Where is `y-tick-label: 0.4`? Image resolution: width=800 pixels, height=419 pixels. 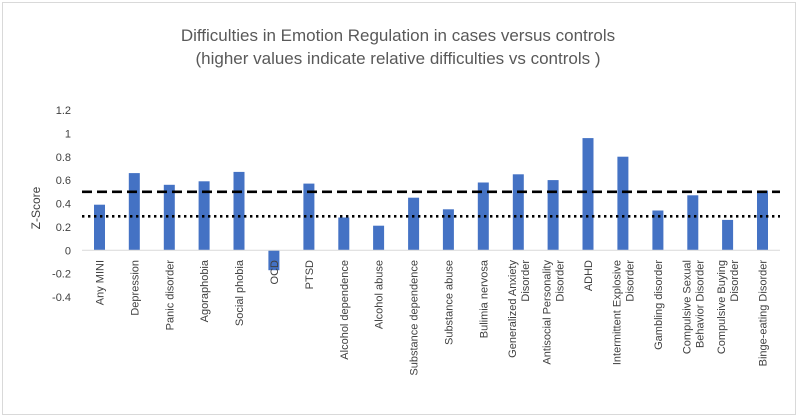 y-tick-label: 0.4 is located at coordinates (63, 205).